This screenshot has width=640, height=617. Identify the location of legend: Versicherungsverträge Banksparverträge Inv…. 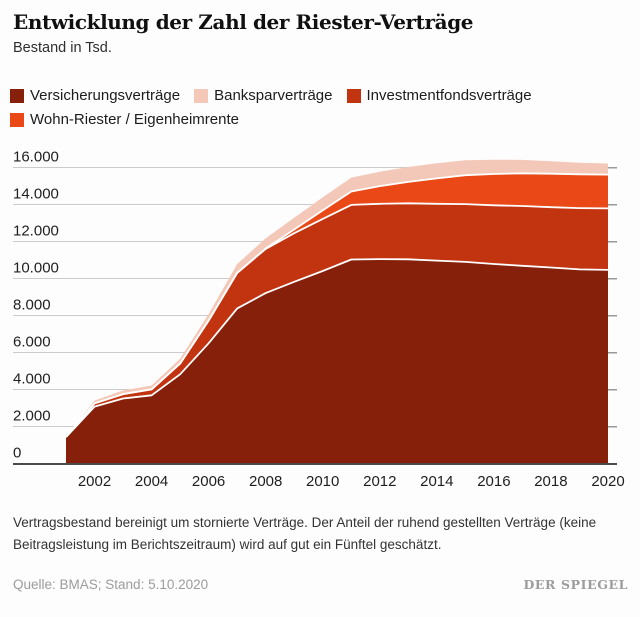
(321, 107).